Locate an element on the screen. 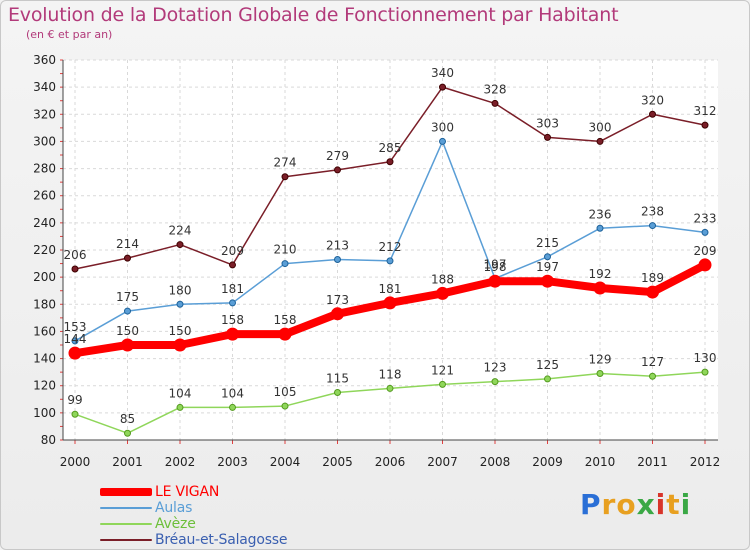 The image size is (750, 550). data-label: 189 is located at coordinates (652, 278).